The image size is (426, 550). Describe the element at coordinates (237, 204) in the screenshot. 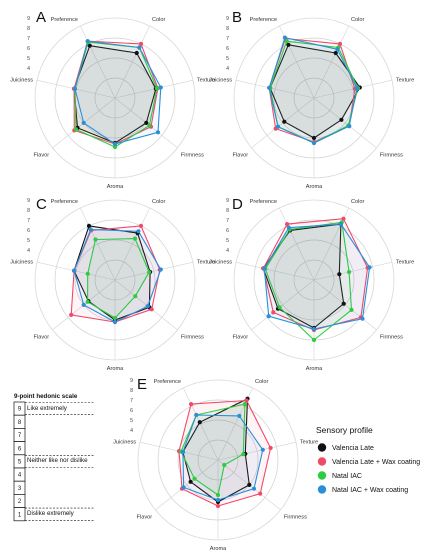

I see `panel-letter: D` at that location.